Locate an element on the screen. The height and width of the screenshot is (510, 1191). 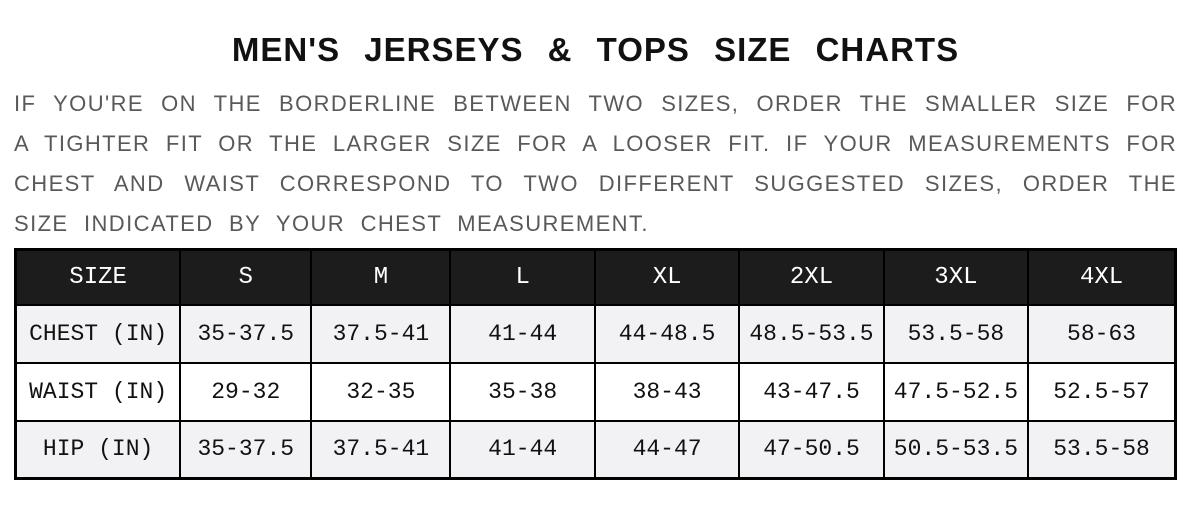
value-cell: 29-32 is located at coordinates (246, 391).